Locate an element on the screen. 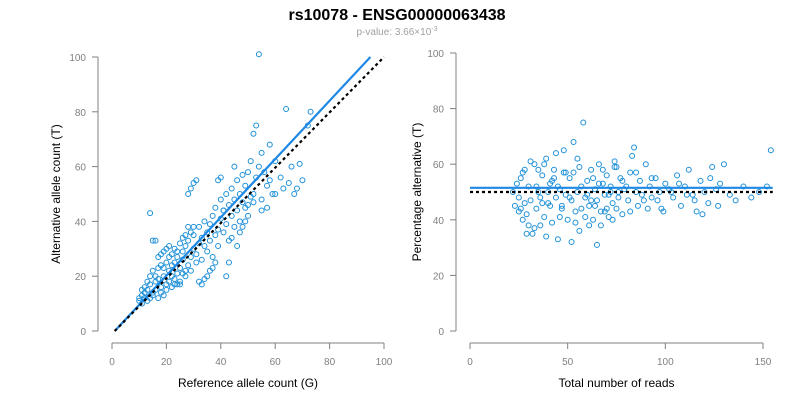  y-axis-title: Percentage alternative (T) is located at coordinates (417, 192).